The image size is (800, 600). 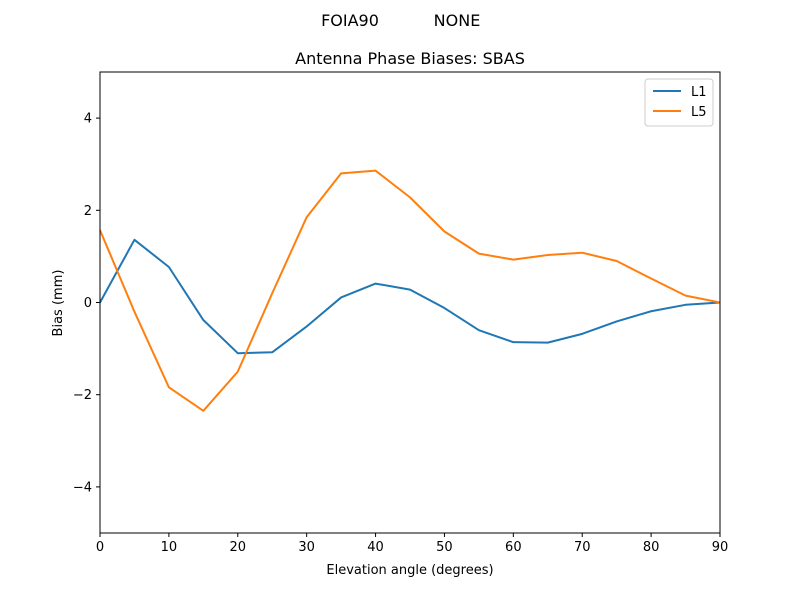 I want to click on y-axis-ticks: −4 −2 0 2 4, so click(x=86, y=303).